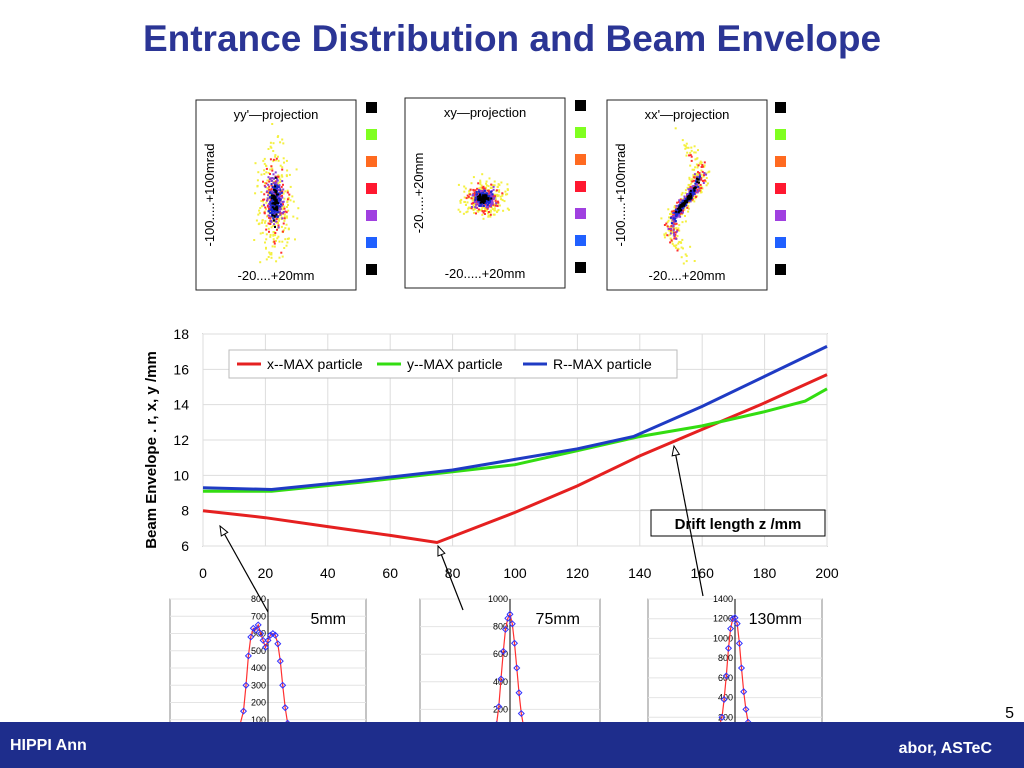  I want to click on y-tick-label: 8, so click(185, 511).